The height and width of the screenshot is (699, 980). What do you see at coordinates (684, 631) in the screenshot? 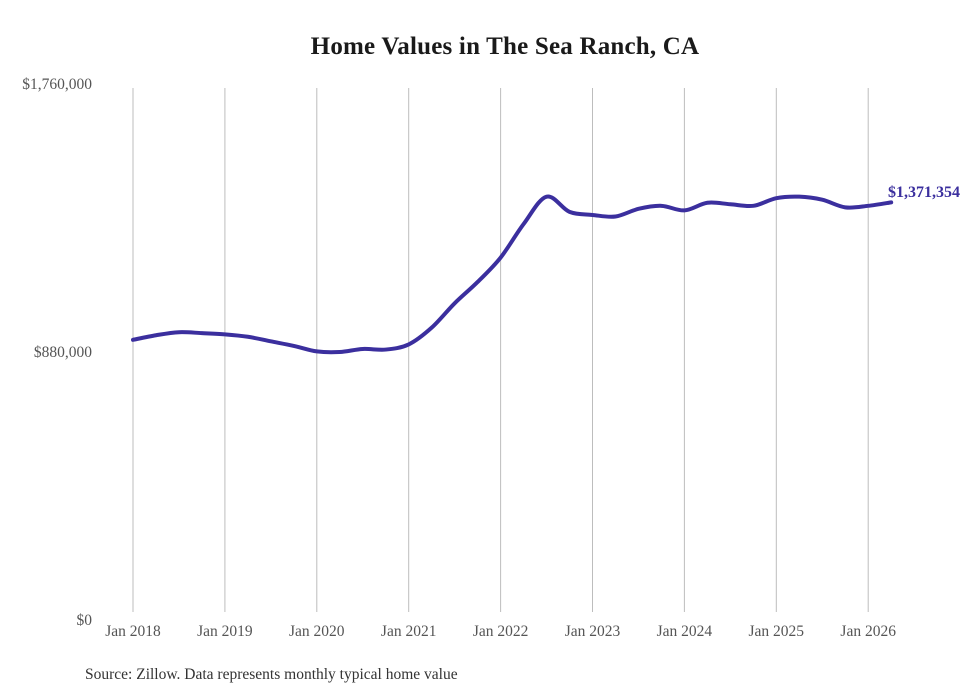
I see `x-axis-tick-label: Jan 2024` at bounding box center [684, 631].